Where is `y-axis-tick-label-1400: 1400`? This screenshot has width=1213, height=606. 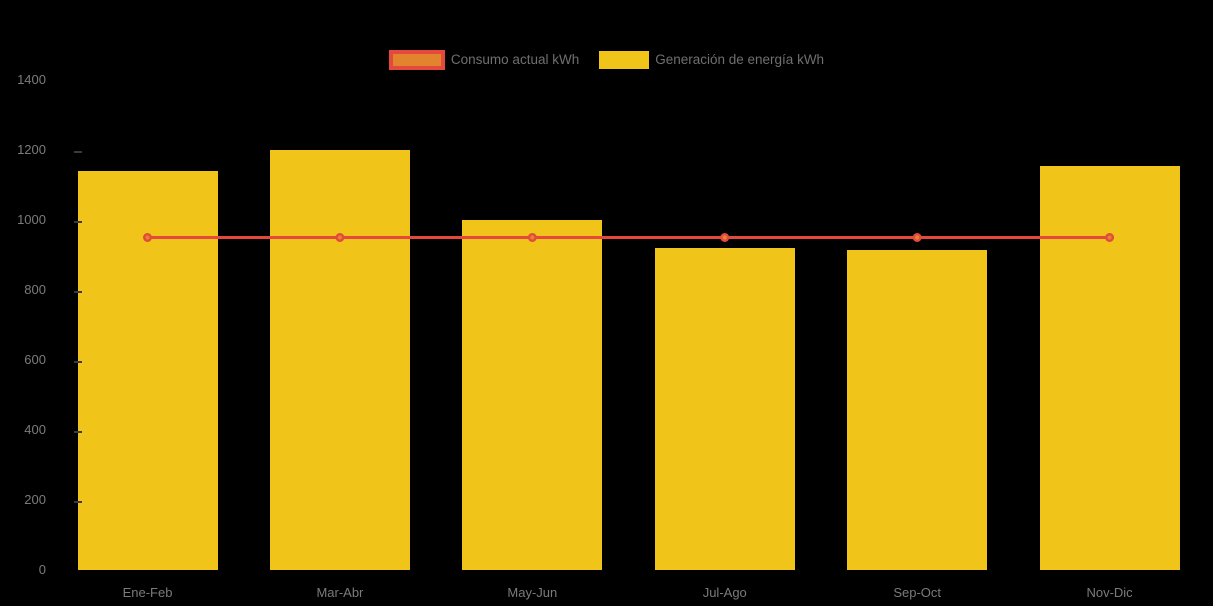 y-axis-tick-label-1400: 1400 is located at coordinates (31, 79).